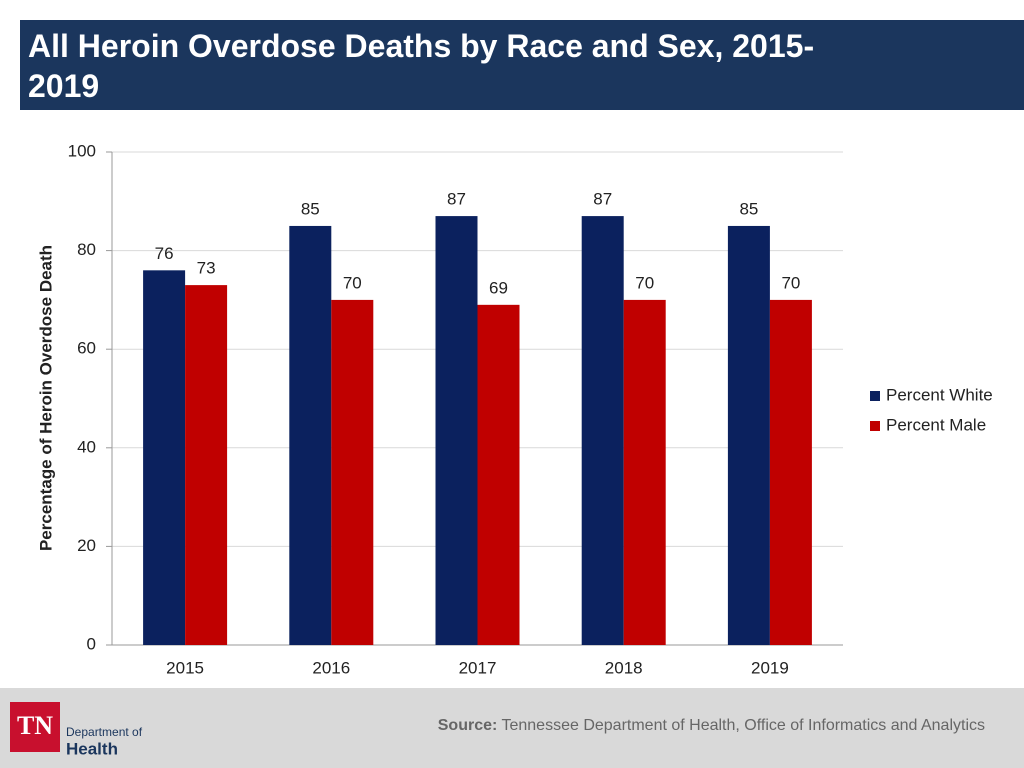  What do you see at coordinates (45, 398) in the screenshot?
I see `y-axis-label: Percentage of Heroin Overdose Death` at bounding box center [45, 398].